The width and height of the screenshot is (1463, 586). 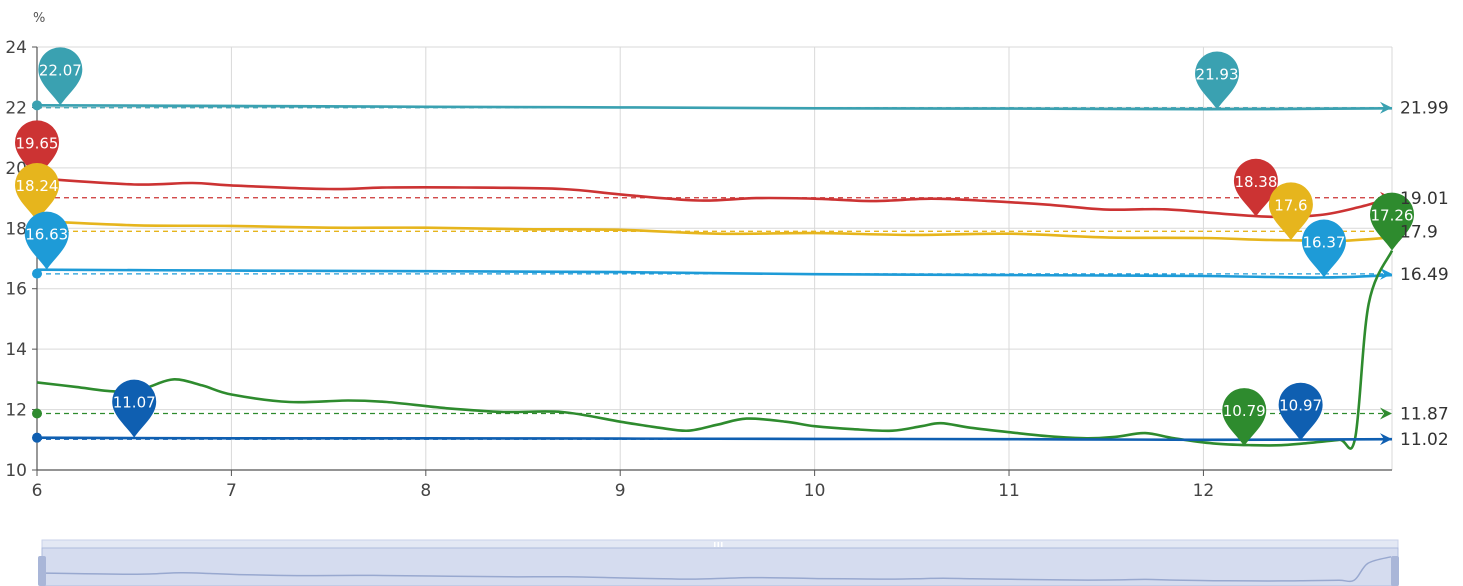 I want to click on mean-end-label: 21.99, so click(x=1424, y=109).